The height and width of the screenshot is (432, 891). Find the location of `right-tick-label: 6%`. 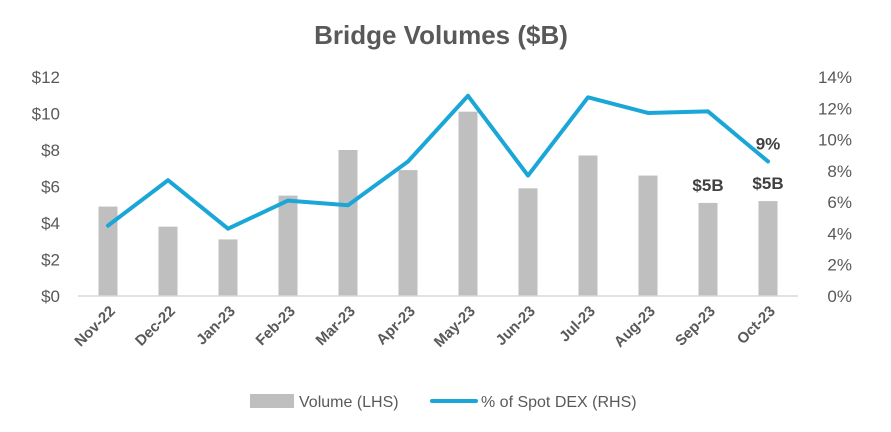

right-tick-label: 6% is located at coordinates (839, 202).